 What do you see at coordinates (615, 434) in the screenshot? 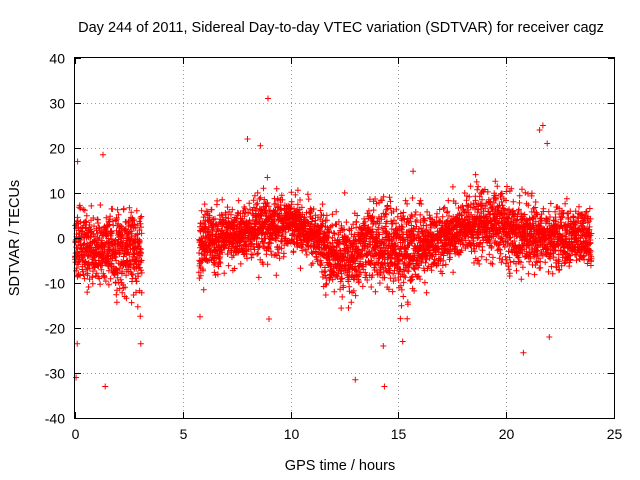
I see `x-tick-label: 25` at bounding box center [615, 434].